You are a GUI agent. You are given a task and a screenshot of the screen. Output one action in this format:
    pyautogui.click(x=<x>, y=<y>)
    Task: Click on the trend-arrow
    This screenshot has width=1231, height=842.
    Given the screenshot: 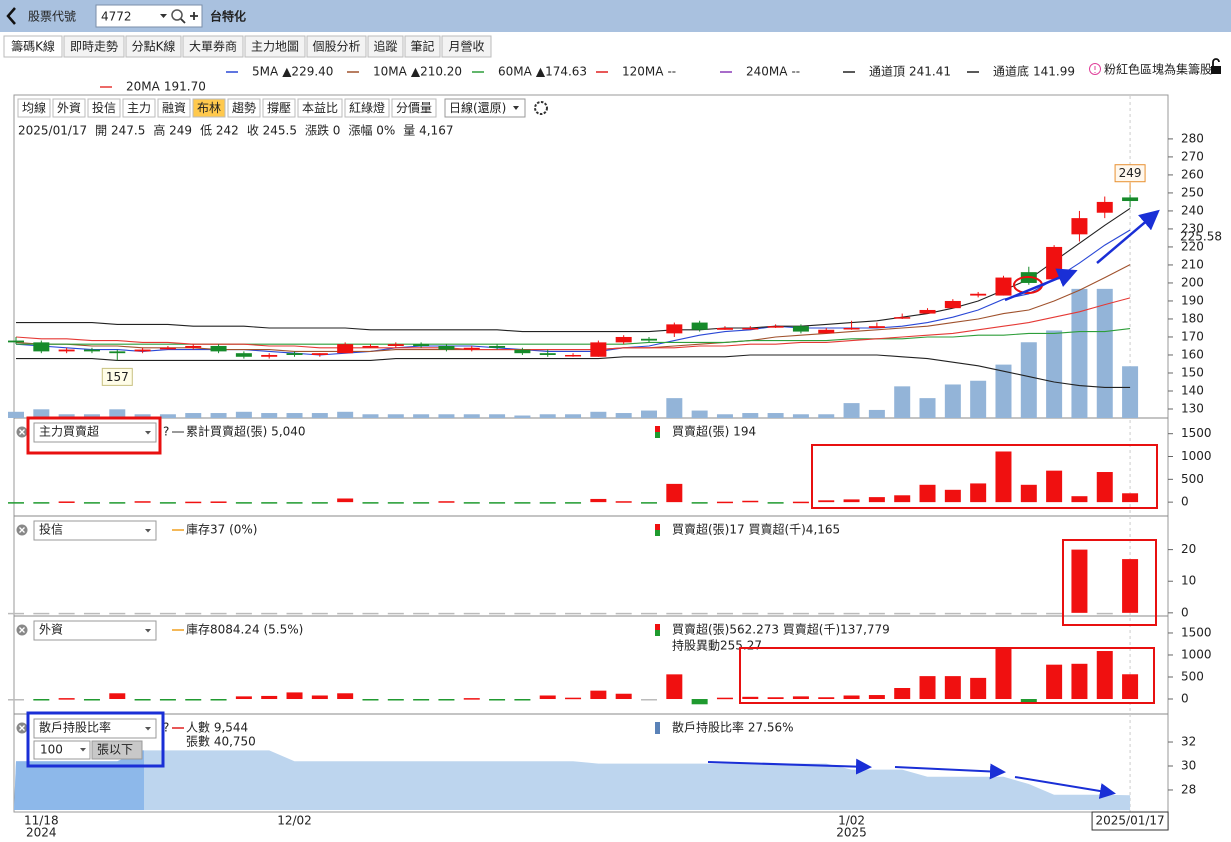 What is the action you would take?
    pyautogui.click(x=1065, y=787)
    